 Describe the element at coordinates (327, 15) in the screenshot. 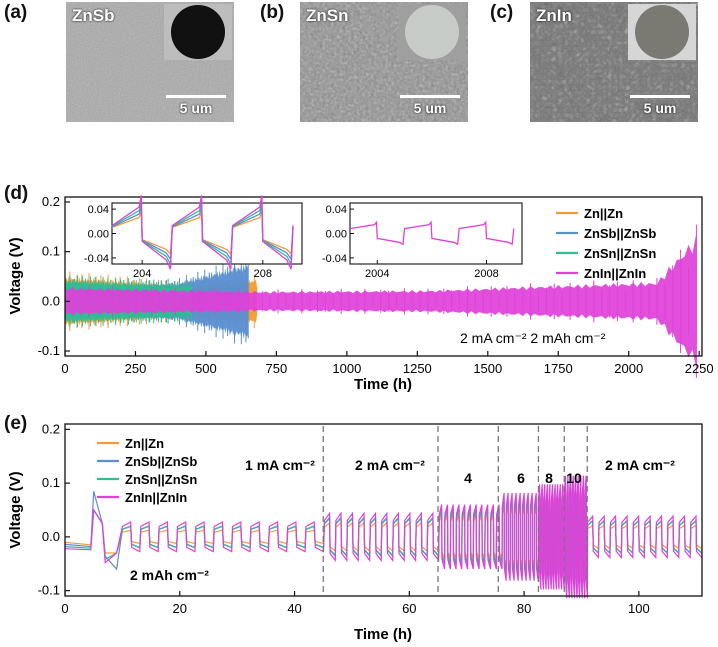

I see `material-label: ZnSn` at that location.